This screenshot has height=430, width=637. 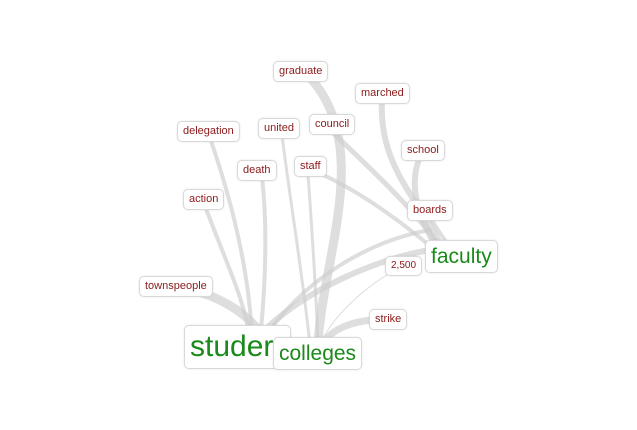 What do you see at coordinates (318, 353) in the screenshot?
I see `node-colleges: colleges` at bounding box center [318, 353].